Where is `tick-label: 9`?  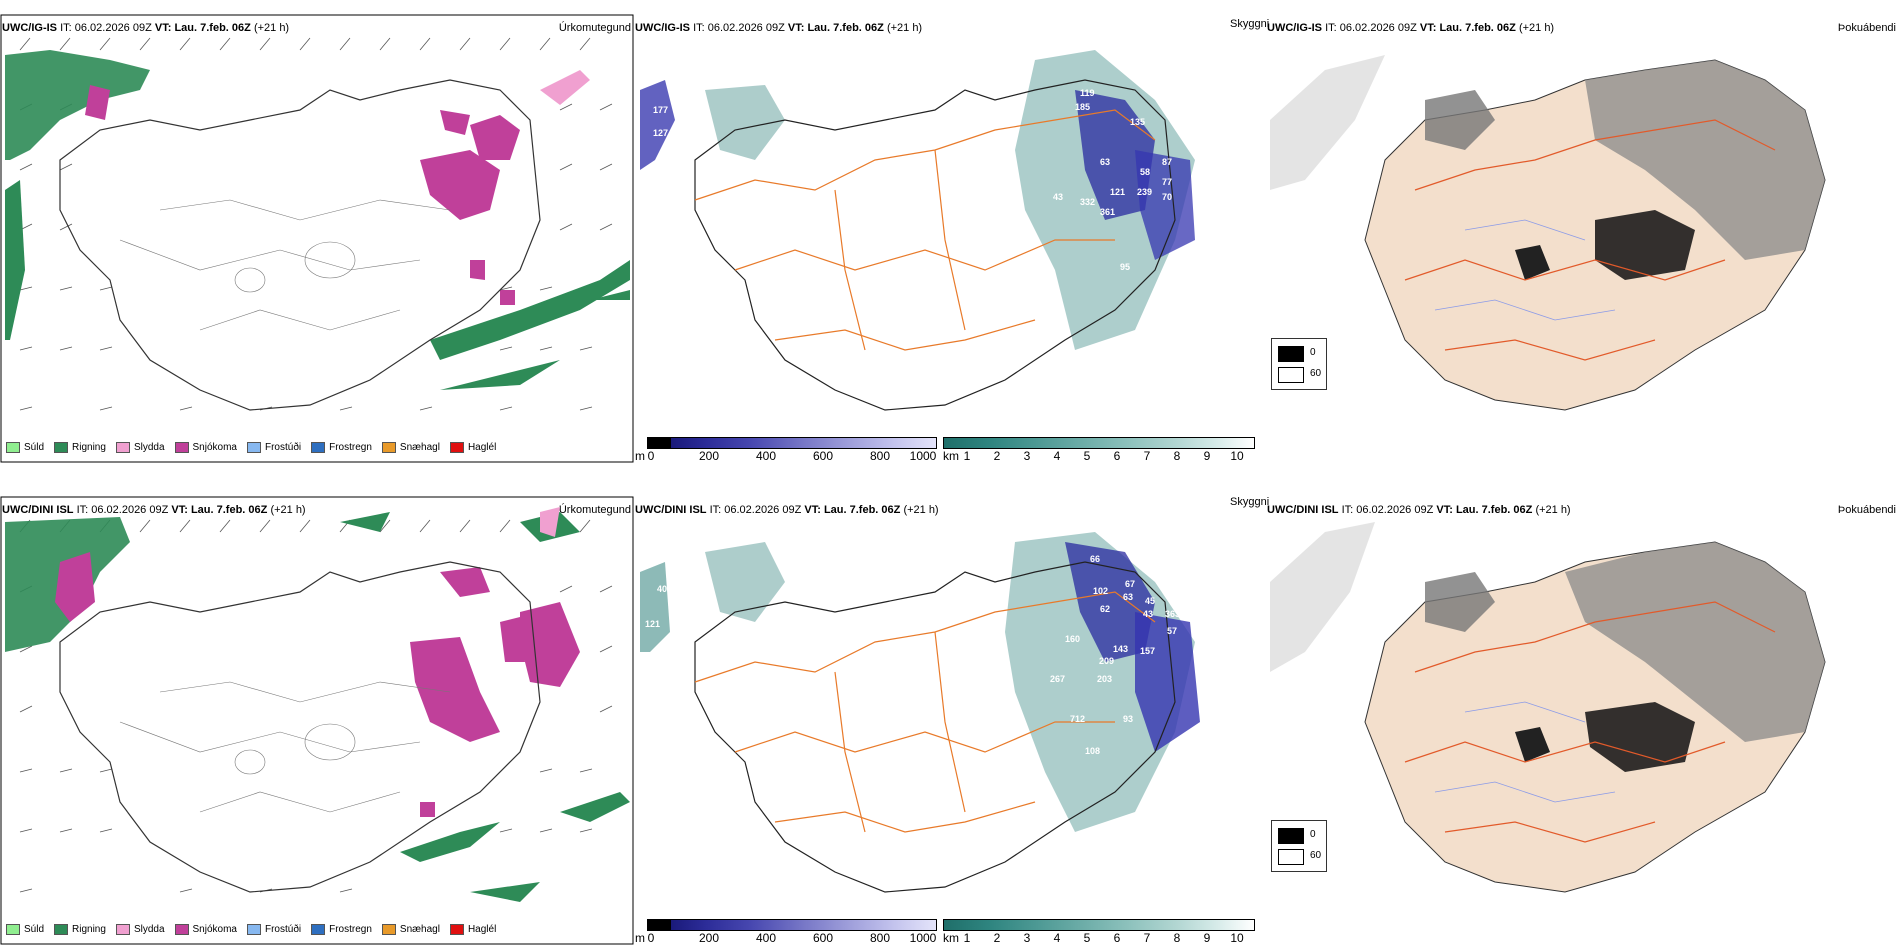 tick-label: 9 is located at coordinates (1207, 938).